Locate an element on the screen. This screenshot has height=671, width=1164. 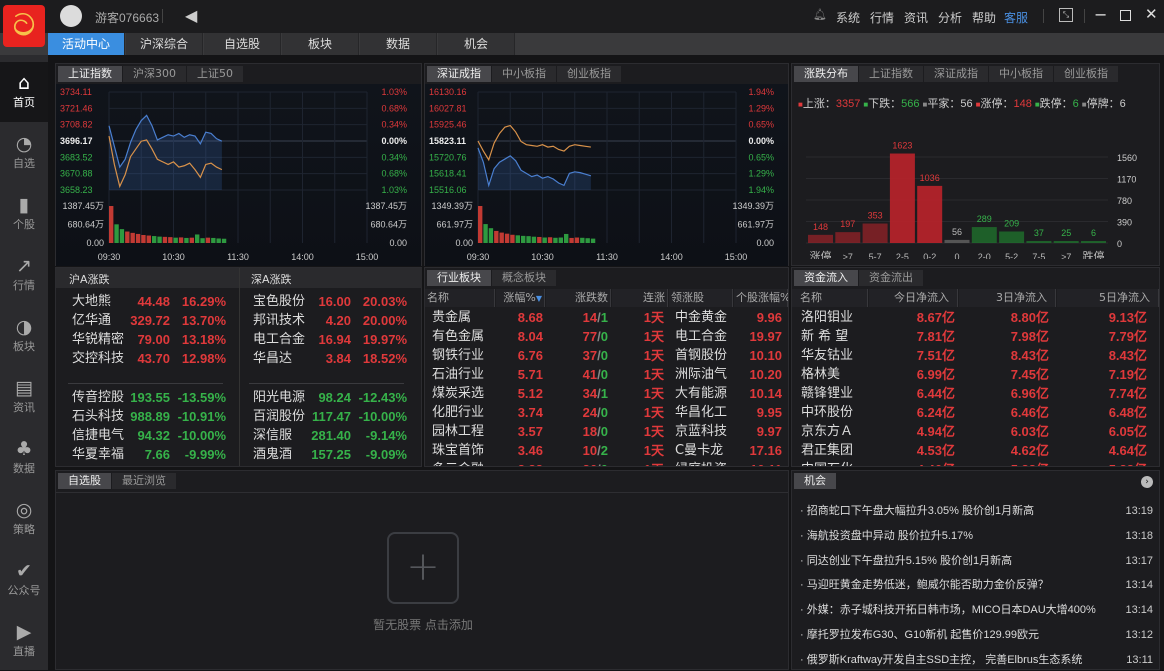
empty-hint: 暂无股票 点击添加 is located at coordinates (423, 625).